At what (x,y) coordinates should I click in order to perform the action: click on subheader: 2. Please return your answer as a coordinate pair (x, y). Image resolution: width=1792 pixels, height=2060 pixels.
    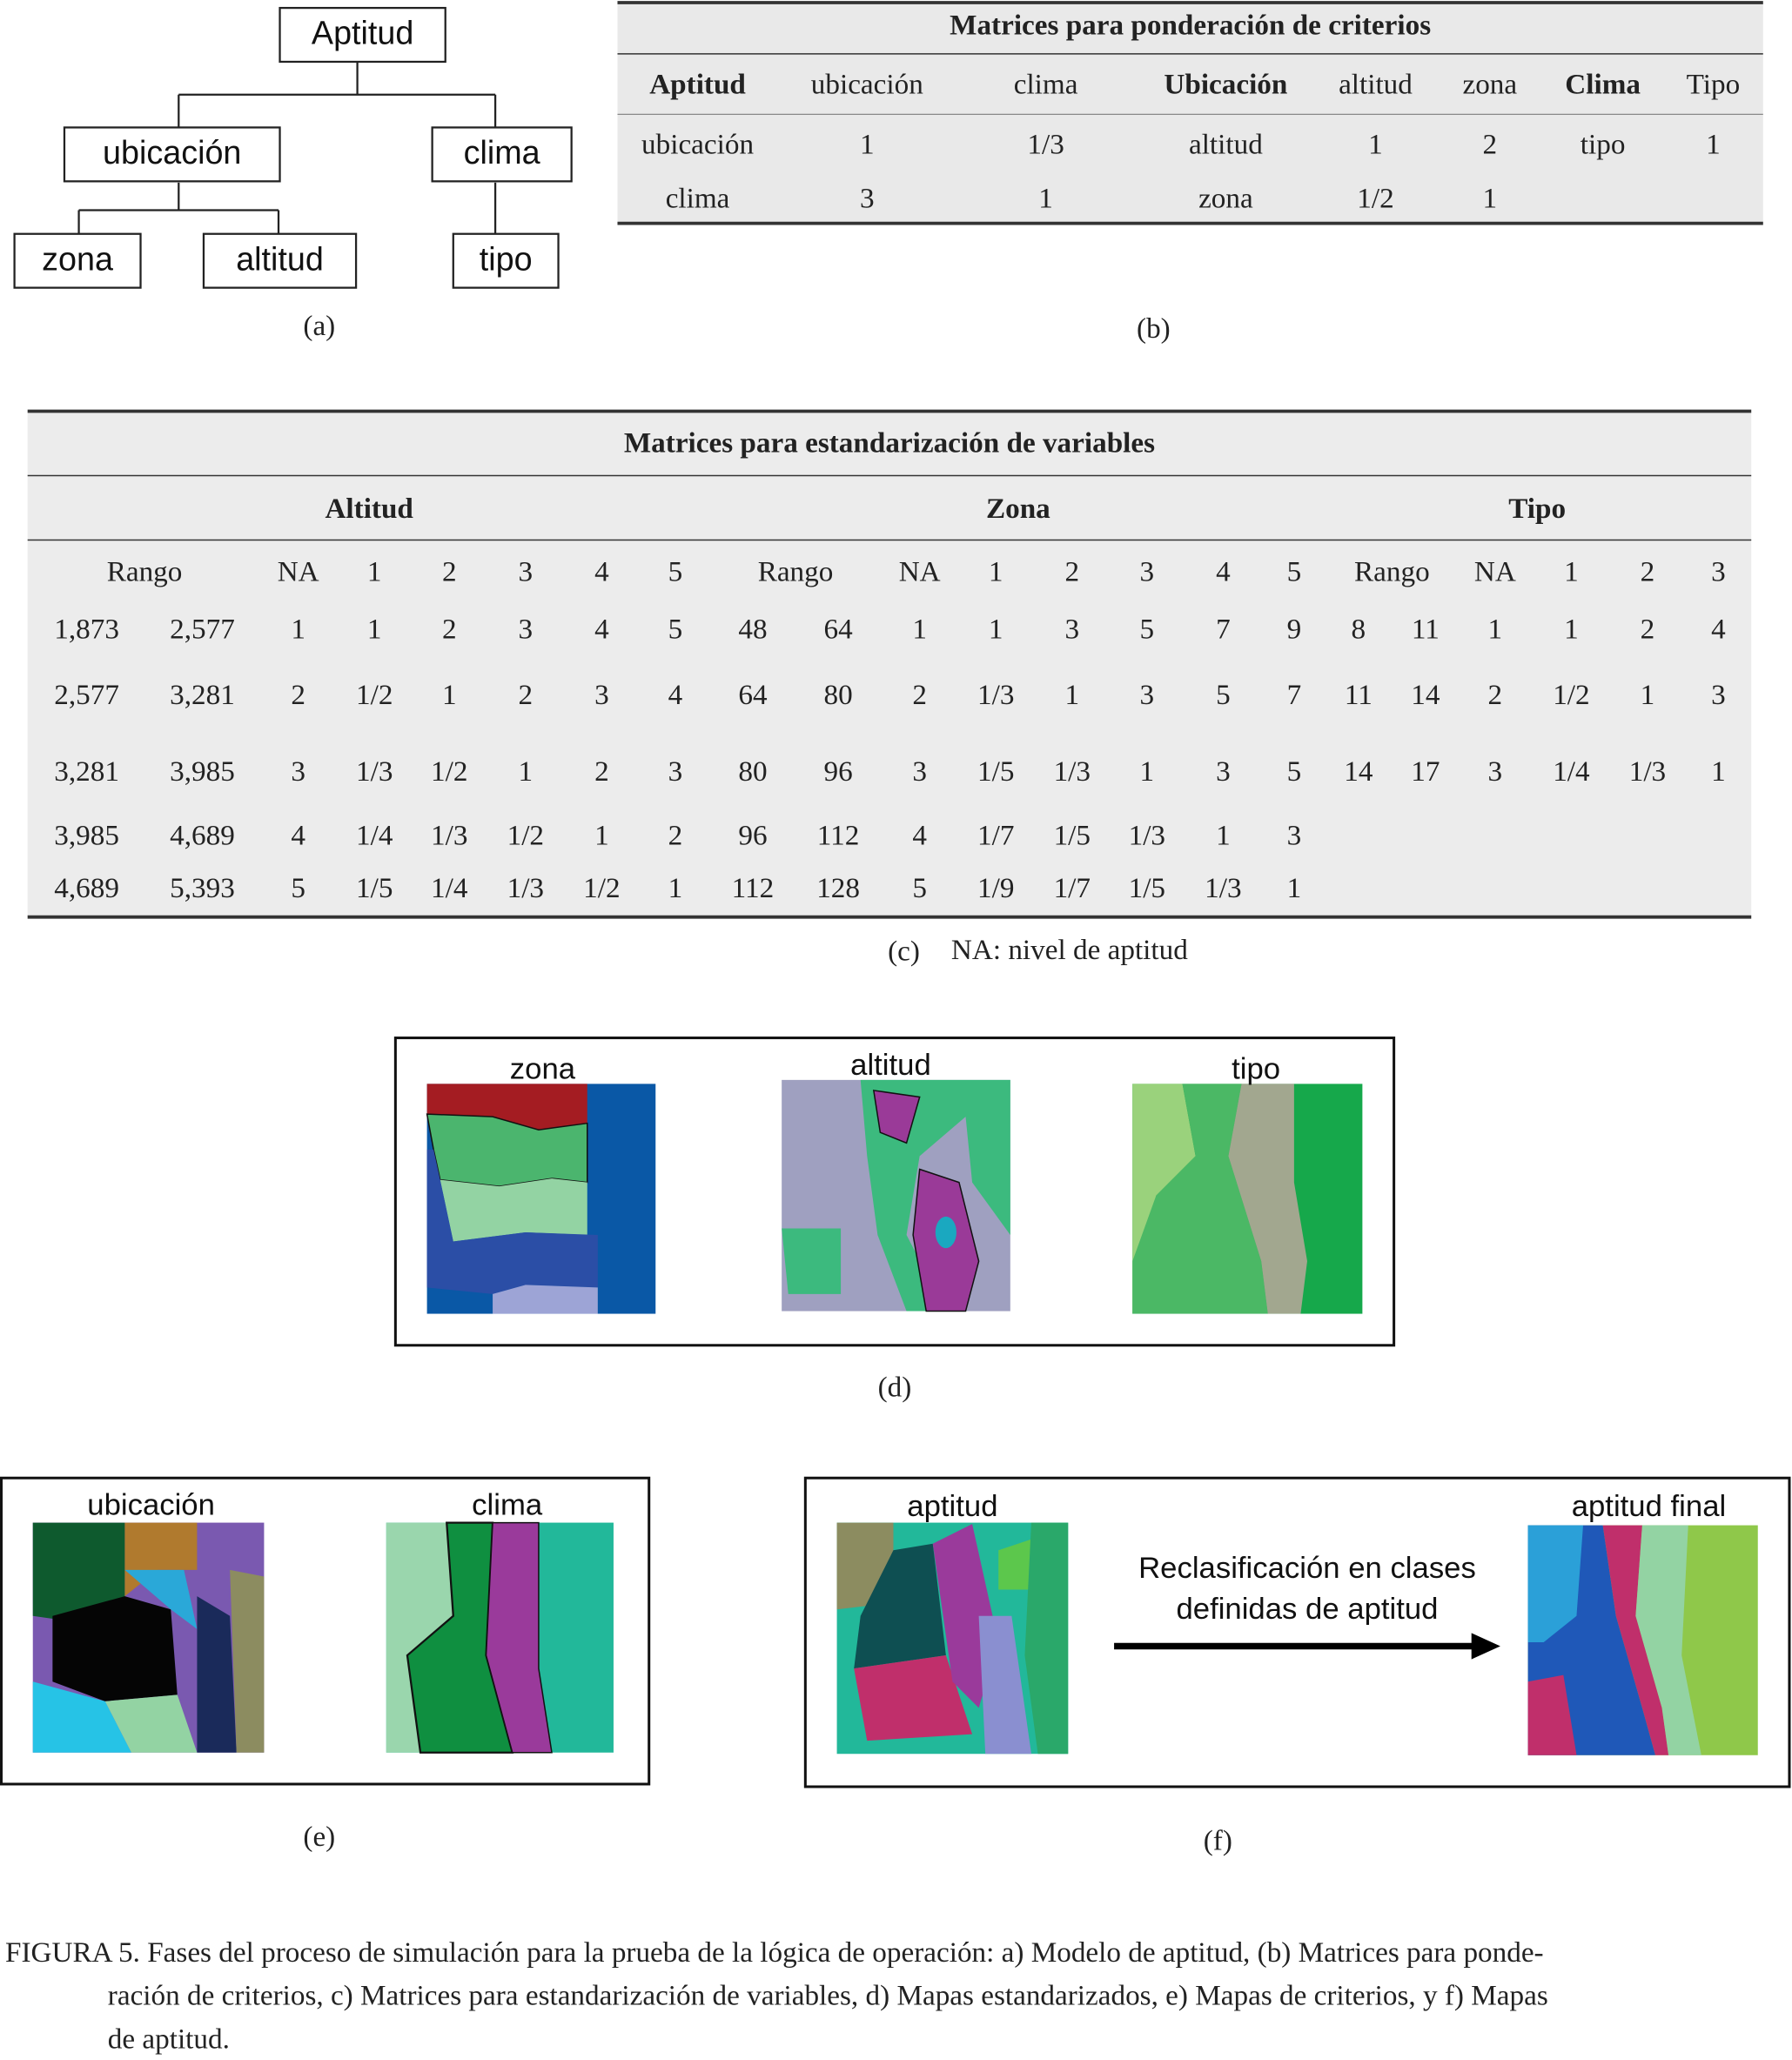
    Looking at the image, I should click on (449, 571).